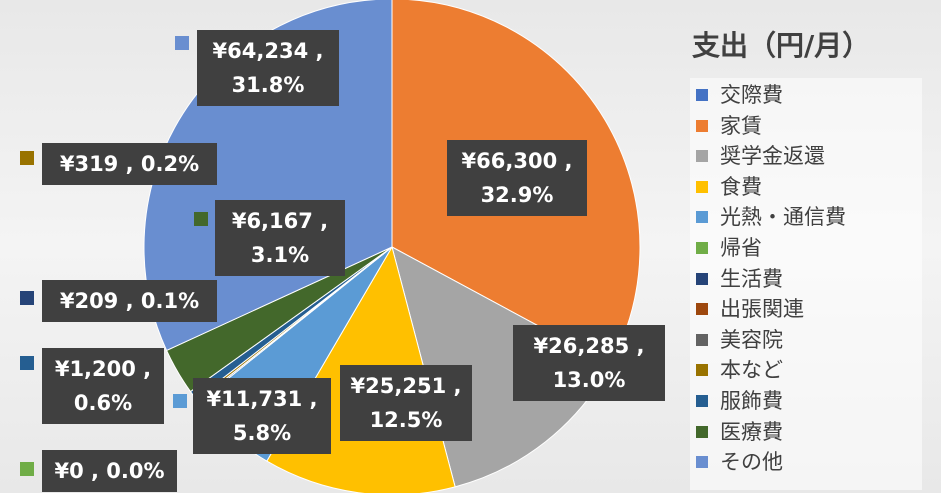  Describe the element at coordinates (783, 217) in the screenshot. I see `legend-label: 光熱・通信費` at that location.